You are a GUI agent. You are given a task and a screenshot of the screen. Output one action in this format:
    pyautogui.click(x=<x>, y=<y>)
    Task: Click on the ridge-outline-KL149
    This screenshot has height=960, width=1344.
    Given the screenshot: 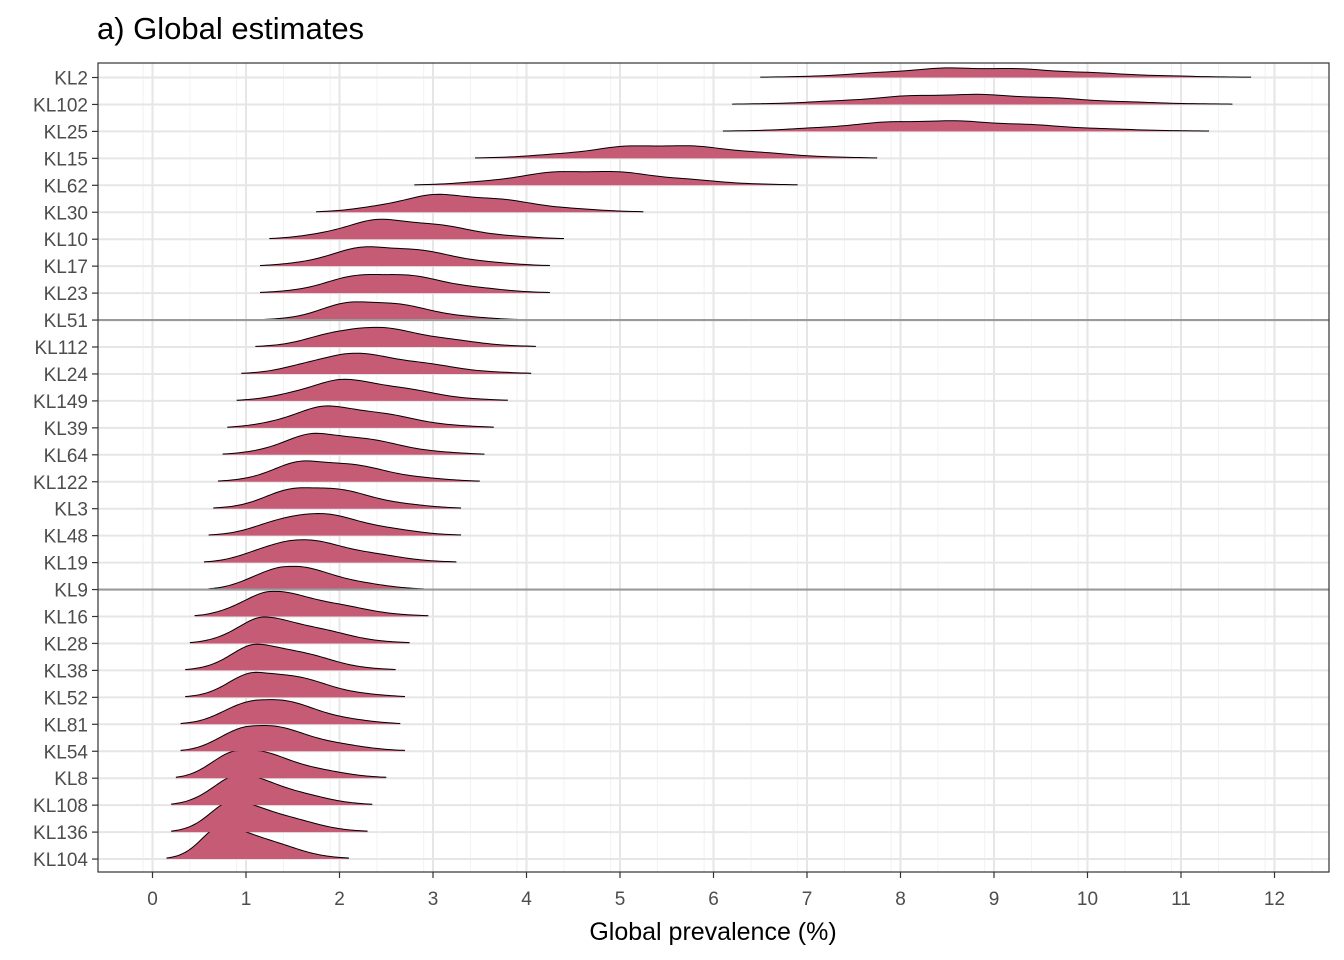 What is the action you would take?
    pyautogui.click(x=372, y=389)
    